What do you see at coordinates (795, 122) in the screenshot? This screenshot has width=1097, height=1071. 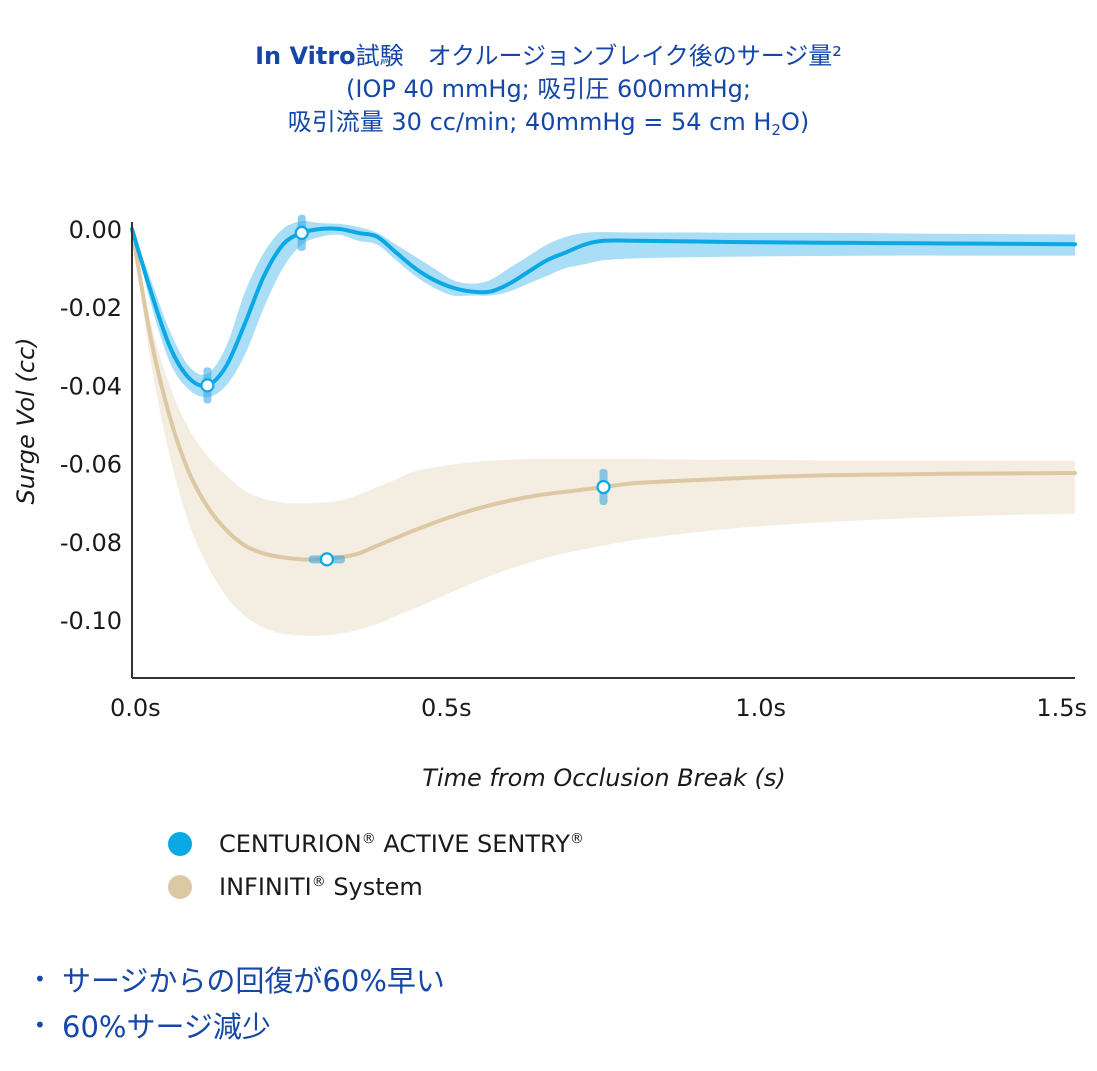 I see `title-line-3-b: O)` at bounding box center [795, 122].